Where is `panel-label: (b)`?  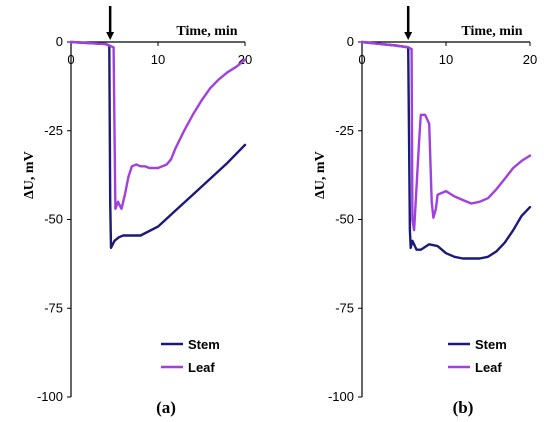 panel-label: (b) is located at coordinates (463, 407).